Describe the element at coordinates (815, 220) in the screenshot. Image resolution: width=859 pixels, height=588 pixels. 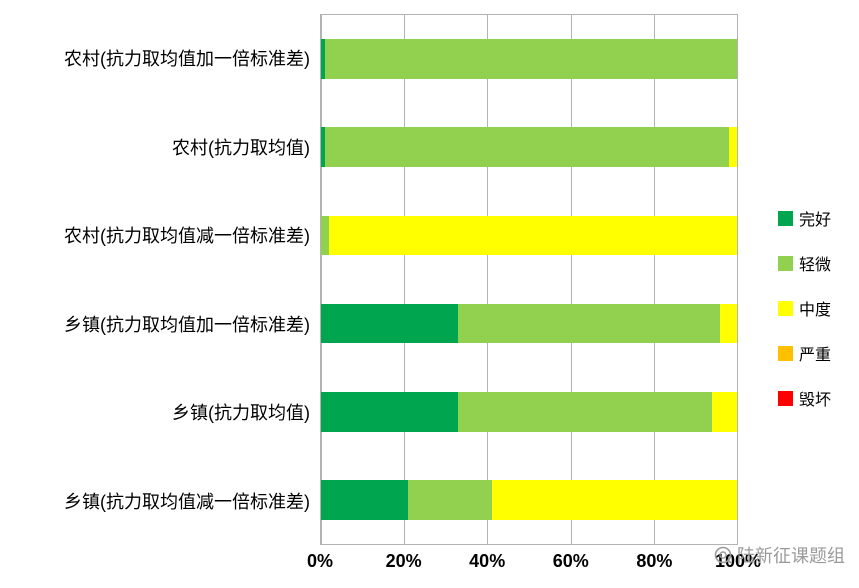
I see `legend-label: 完好` at that location.